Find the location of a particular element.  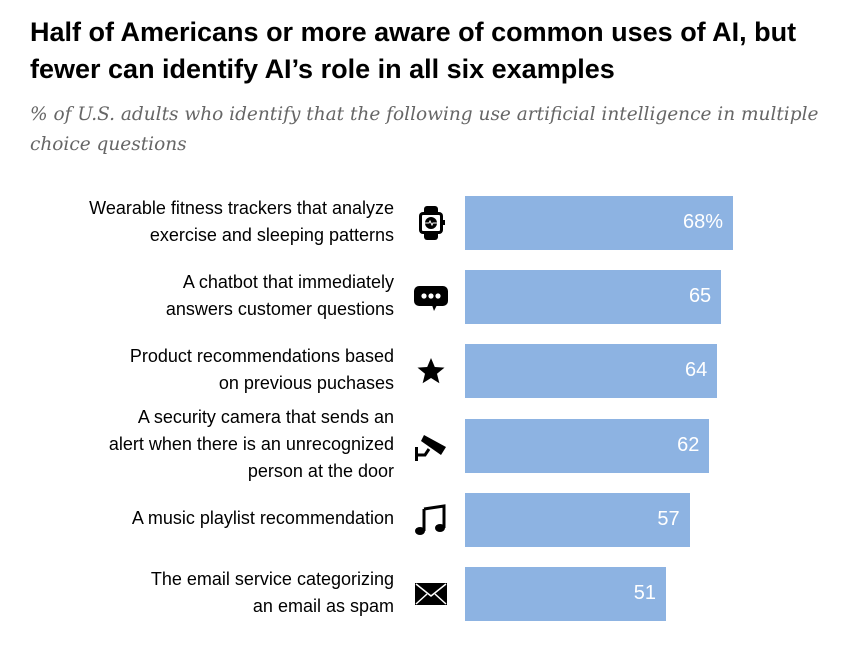

category-label: A music playlist recommendation is located at coordinates (263, 518).